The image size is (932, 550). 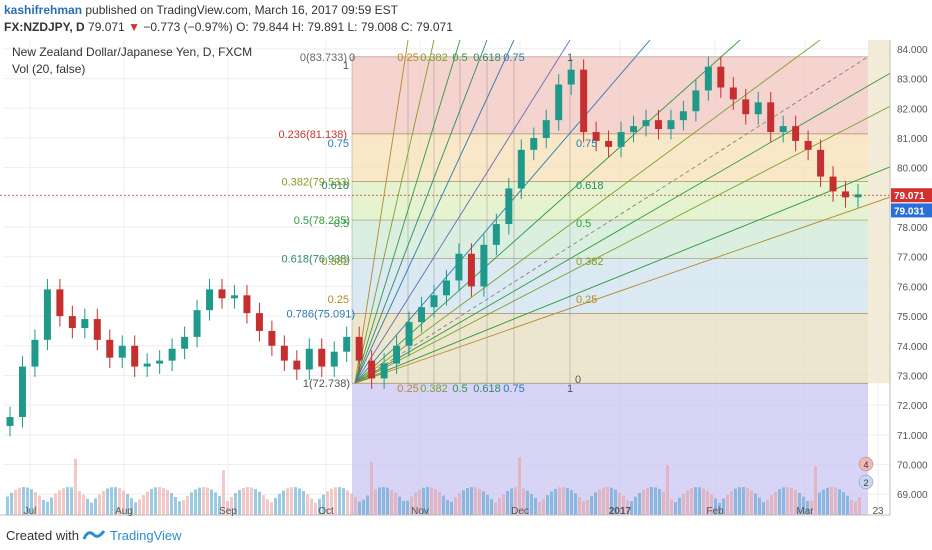 What do you see at coordinates (879, 212) in the screenshot?
I see `fib-zone-extension` at bounding box center [879, 212].